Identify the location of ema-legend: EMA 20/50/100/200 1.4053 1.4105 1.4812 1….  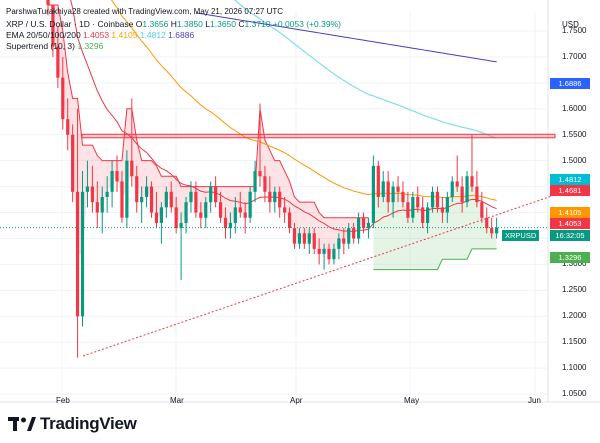
(100, 35).